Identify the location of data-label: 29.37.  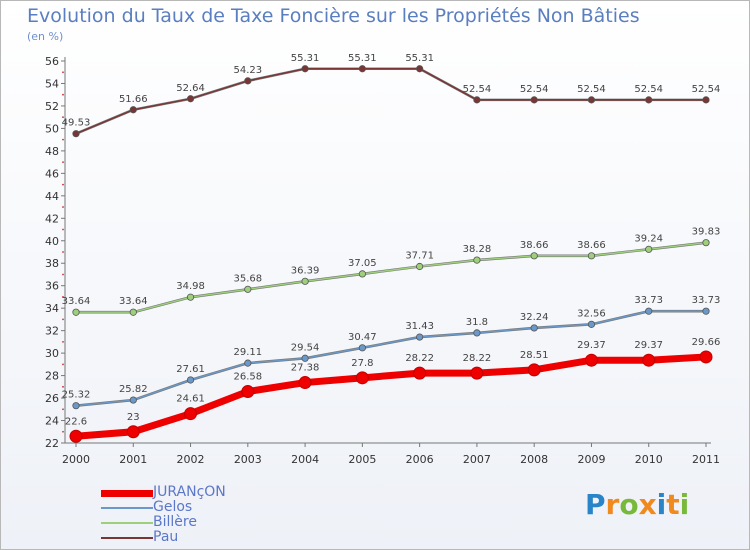
(648, 345).